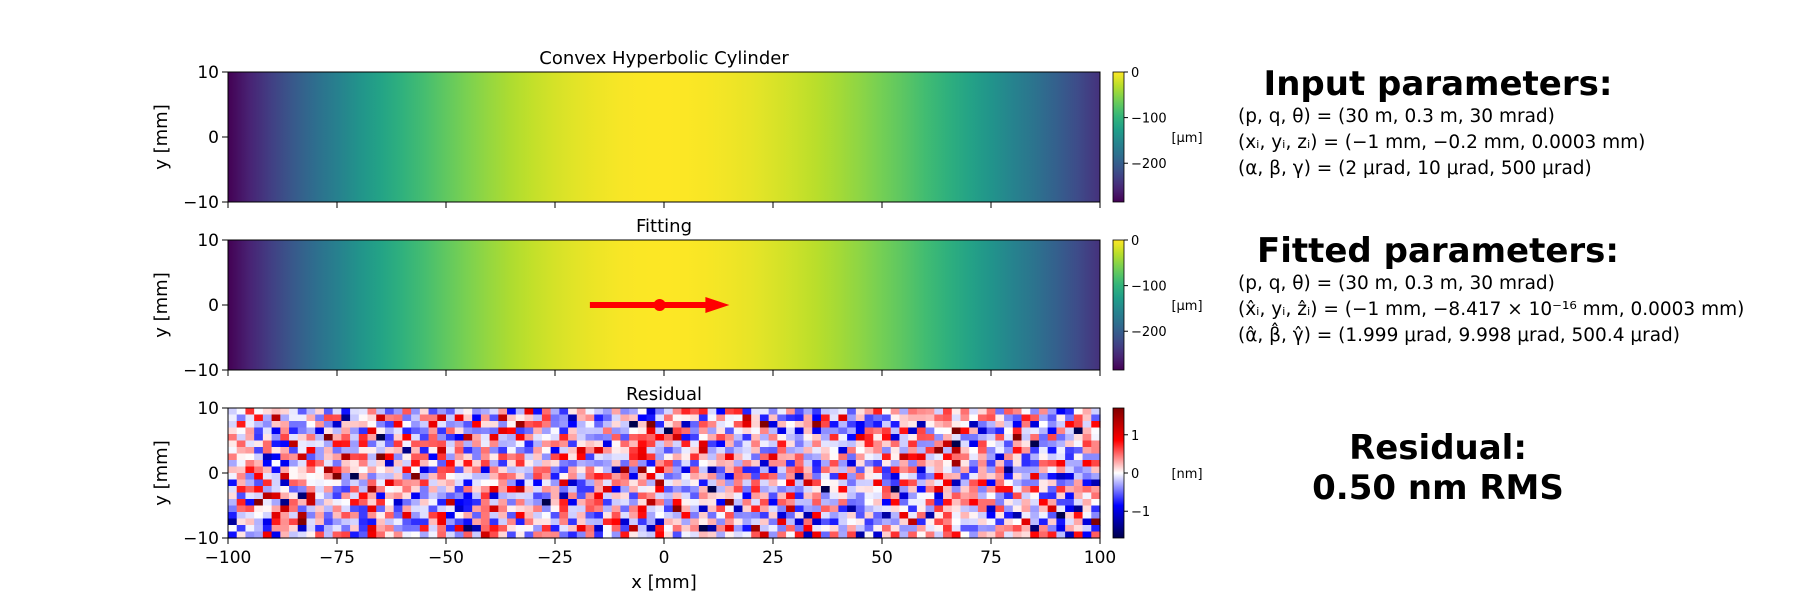 The height and width of the screenshot is (600, 1800). What do you see at coordinates (1186, 138) in the screenshot?
I see `colorbar-unit-label: [µm]` at bounding box center [1186, 138].